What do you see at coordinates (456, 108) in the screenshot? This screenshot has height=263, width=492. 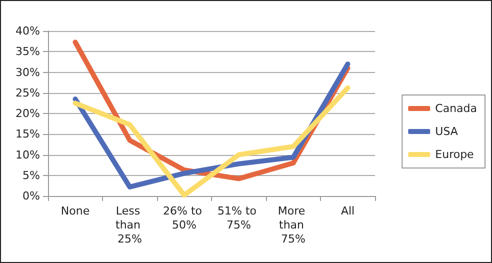 I see `legend-label: Canada` at bounding box center [456, 108].